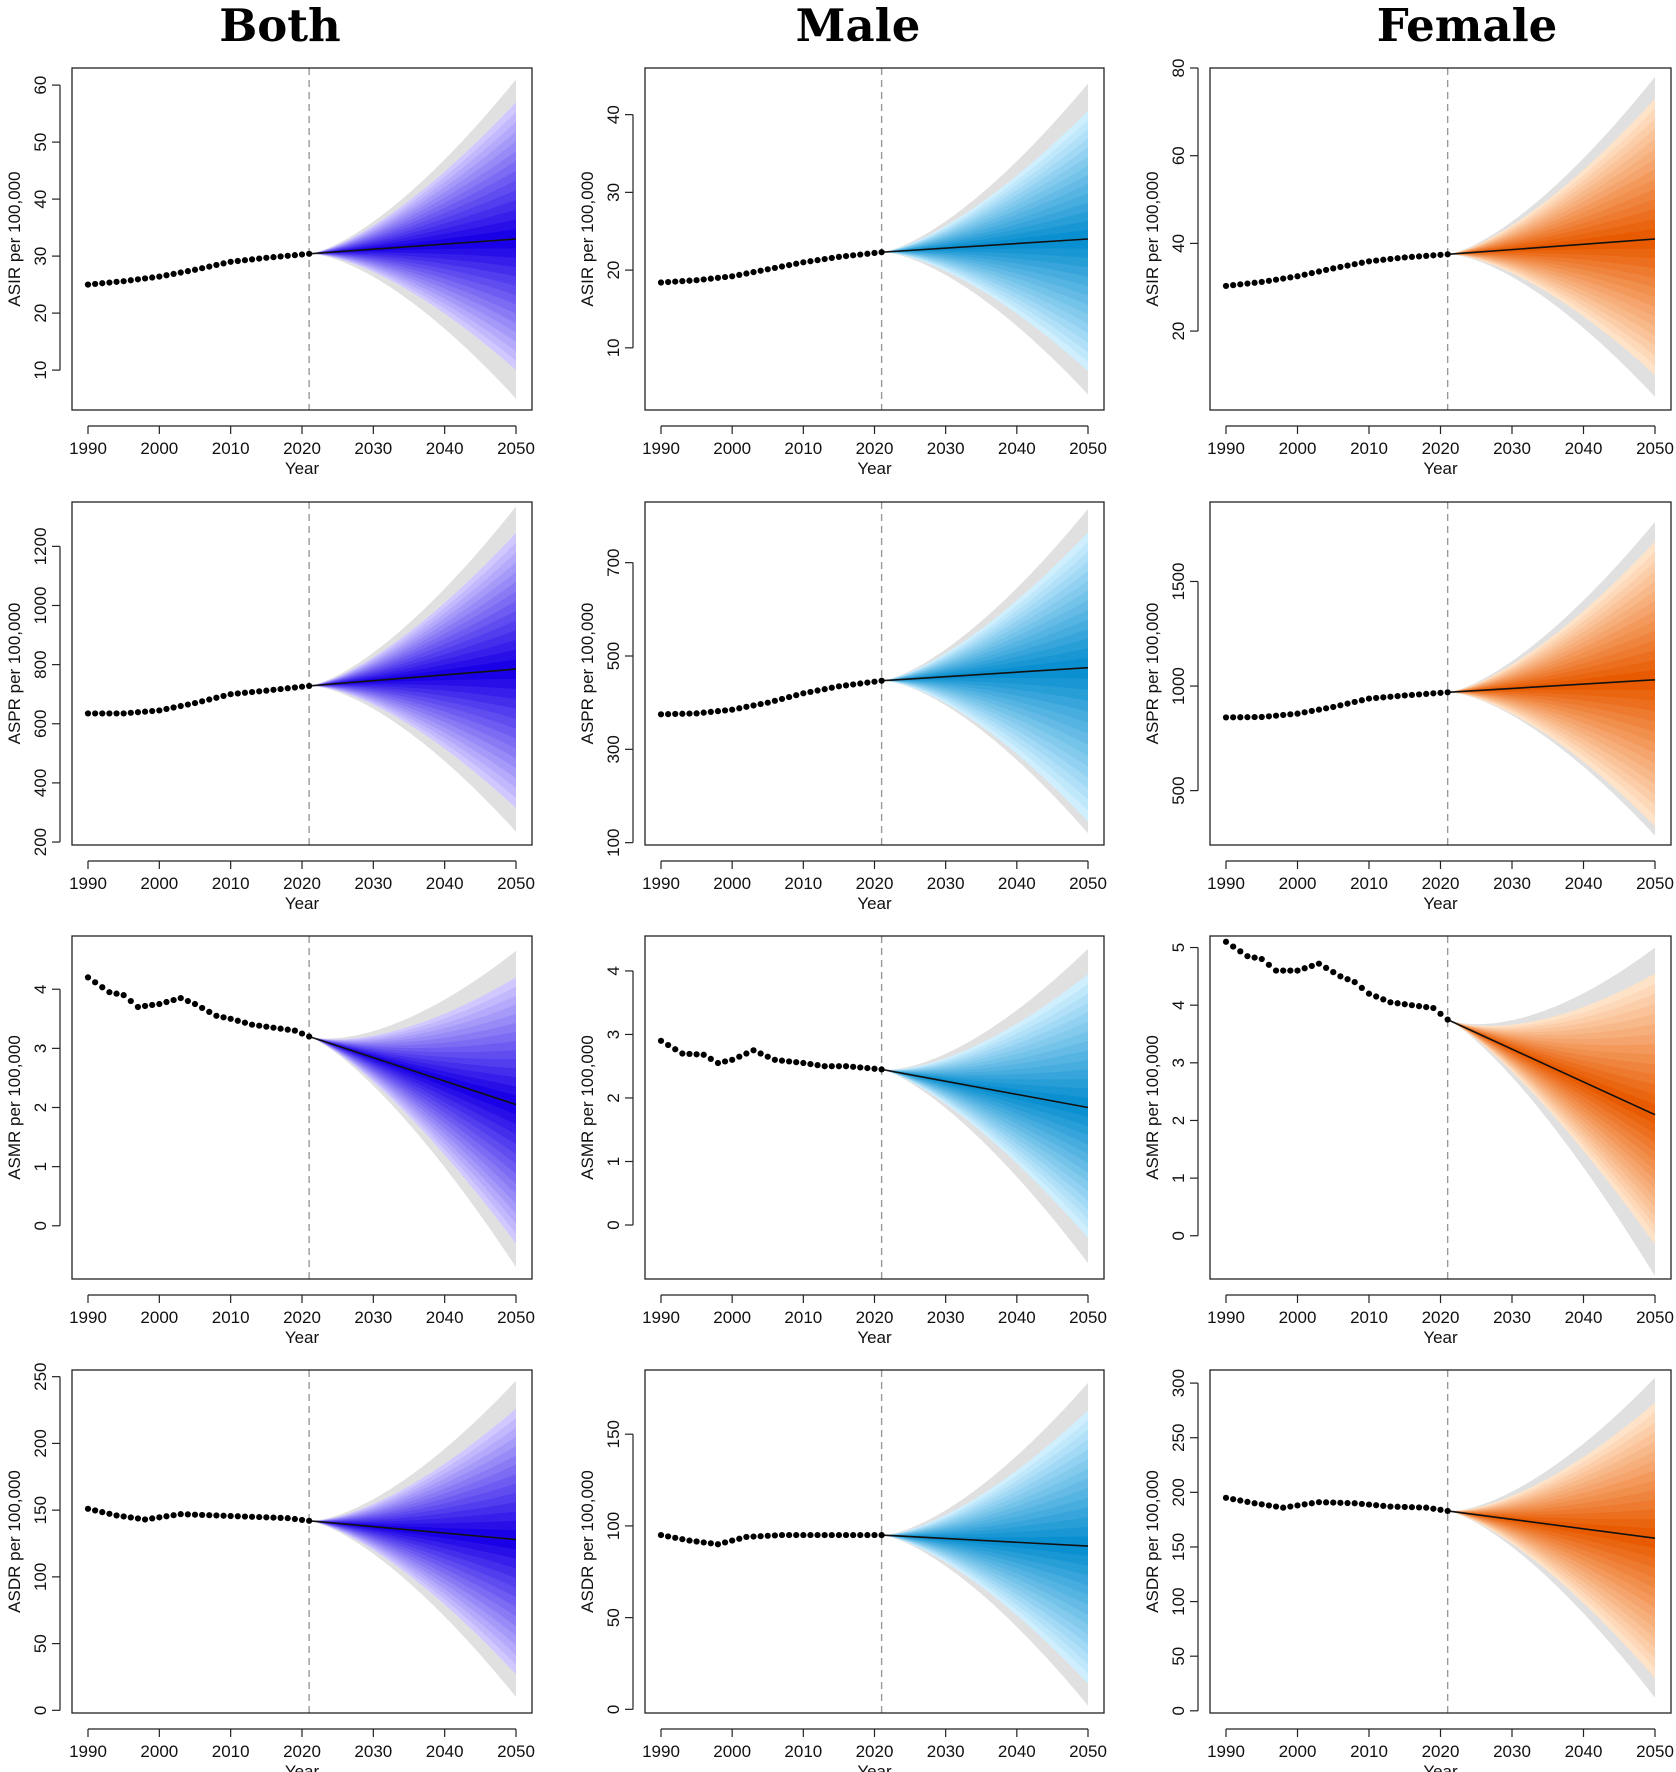 Image resolution: width=1676 pixels, height=1772 pixels. Describe the element at coordinates (1369, 883) in the screenshot. I see `x-tick-label: 2010` at that location.